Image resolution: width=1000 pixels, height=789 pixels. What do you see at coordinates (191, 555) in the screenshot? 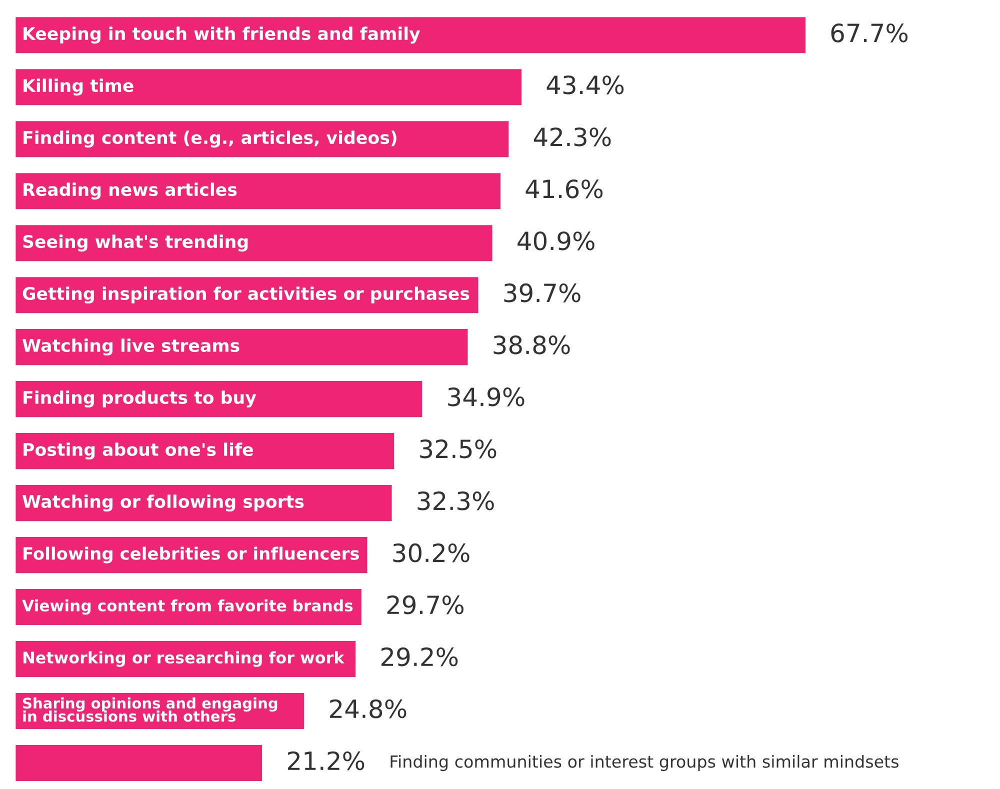
I see `y-tick-label: Following celebrities or influencers` at bounding box center [191, 555].